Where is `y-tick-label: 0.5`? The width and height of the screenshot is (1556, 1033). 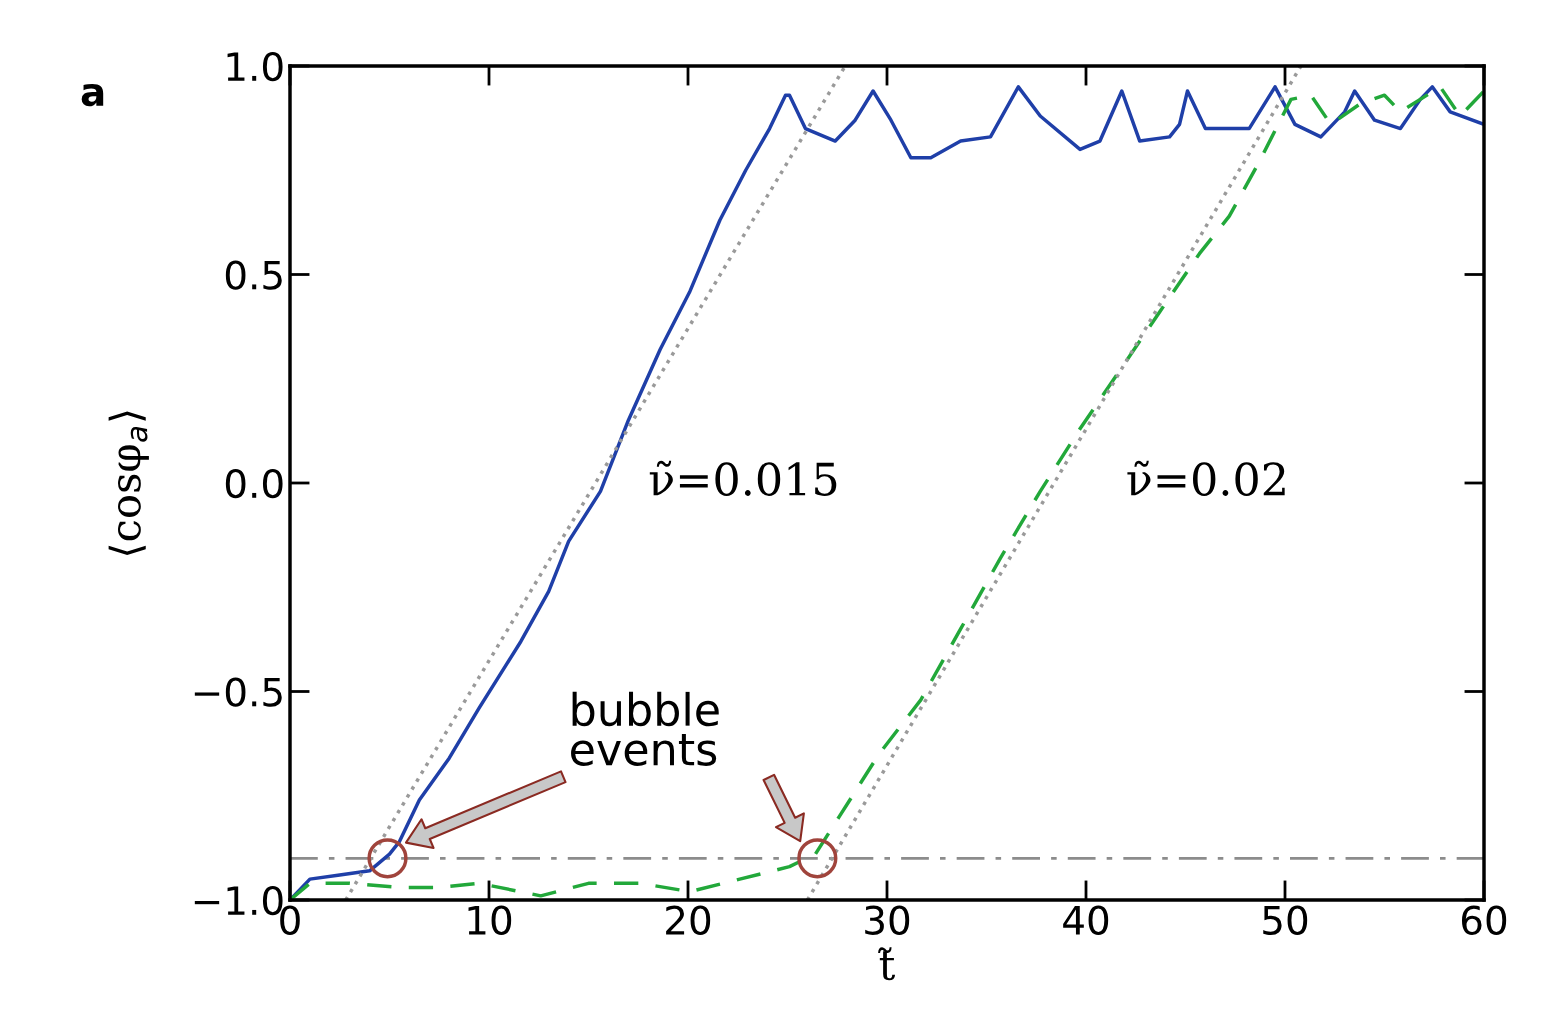
y-tick-label: 0.5 is located at coordinates (253, 275).